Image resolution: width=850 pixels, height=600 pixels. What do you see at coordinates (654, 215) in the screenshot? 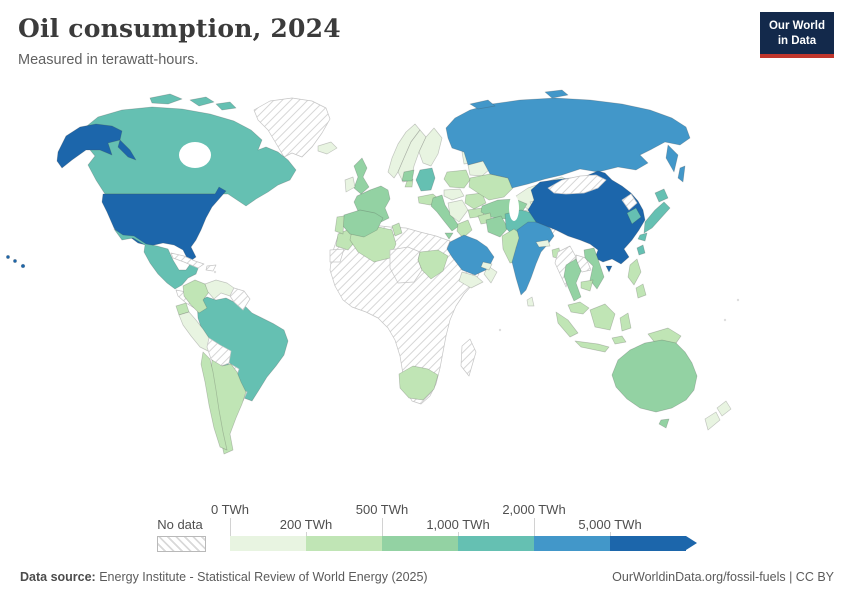
I see `country-japan` at bounding box center [654, 215].